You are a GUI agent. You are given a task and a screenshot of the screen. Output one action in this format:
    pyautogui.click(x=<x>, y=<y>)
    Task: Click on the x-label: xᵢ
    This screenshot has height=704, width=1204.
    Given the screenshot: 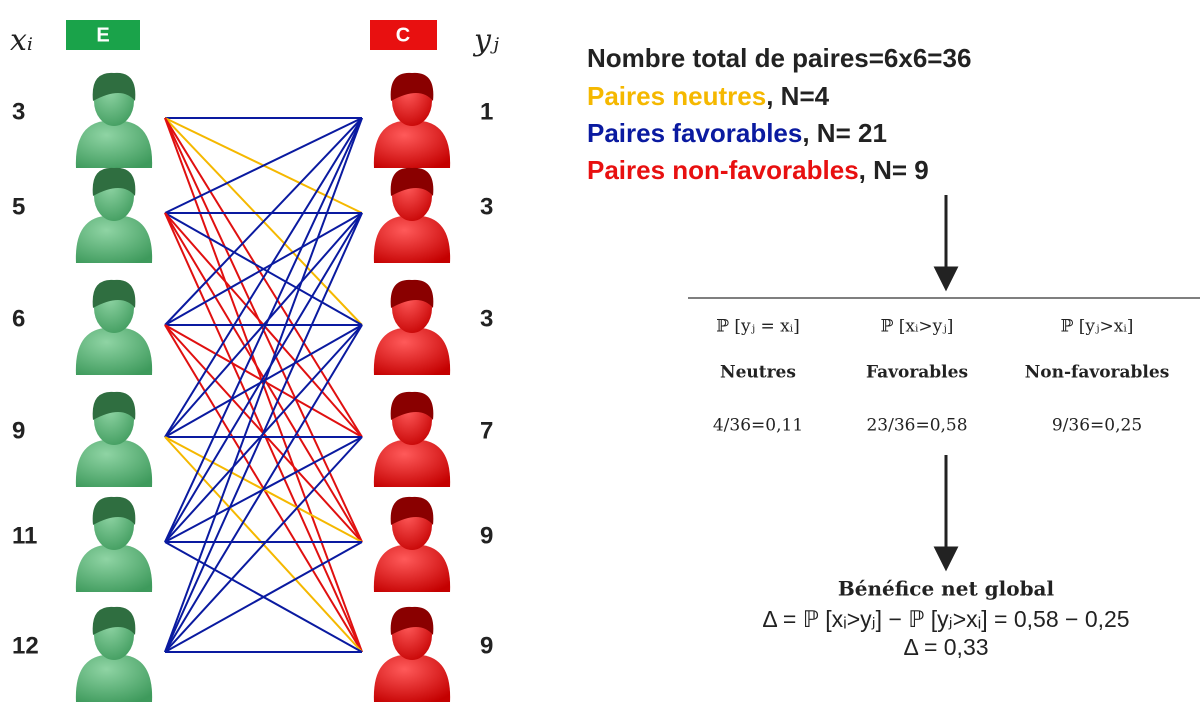 What is the action you would take?
    pyautogui.click(x=21, y=40)
    